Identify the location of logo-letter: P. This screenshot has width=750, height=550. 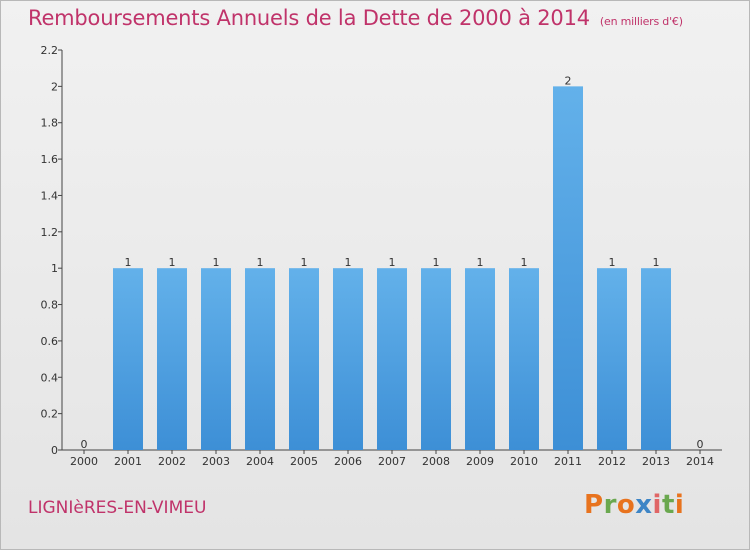
(594, 505).